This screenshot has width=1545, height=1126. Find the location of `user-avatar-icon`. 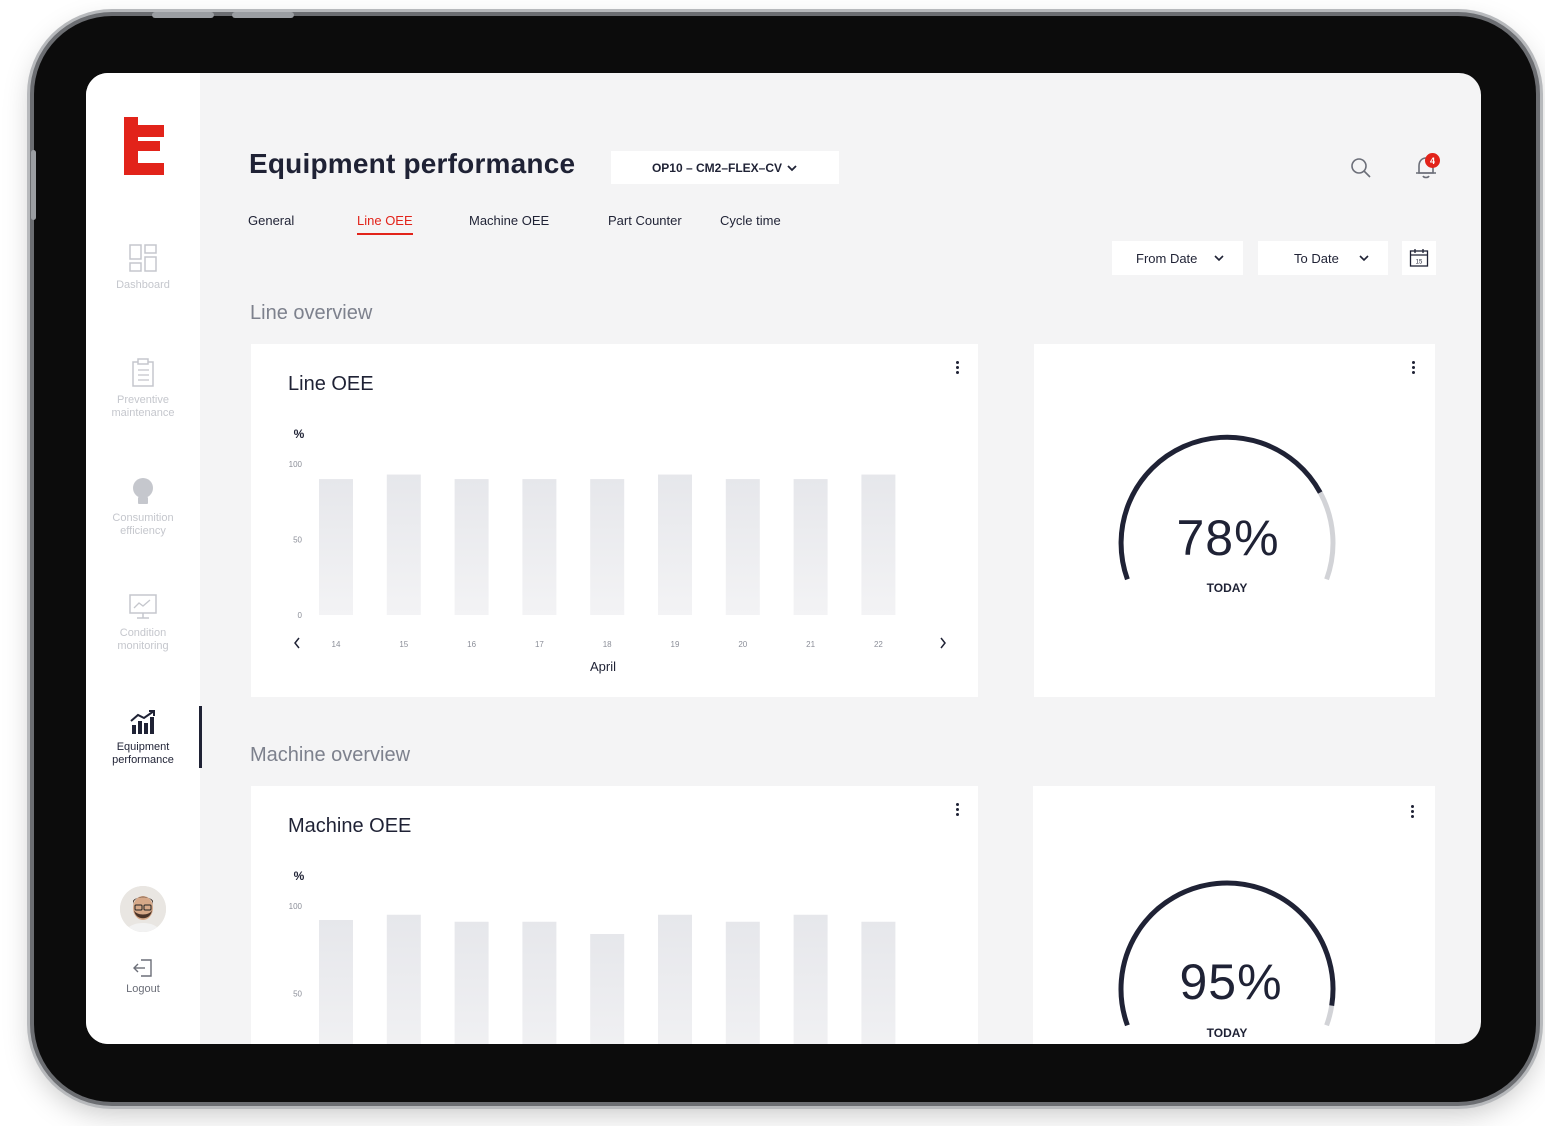

user-avatar-icon is located at coordinates (143, 909).